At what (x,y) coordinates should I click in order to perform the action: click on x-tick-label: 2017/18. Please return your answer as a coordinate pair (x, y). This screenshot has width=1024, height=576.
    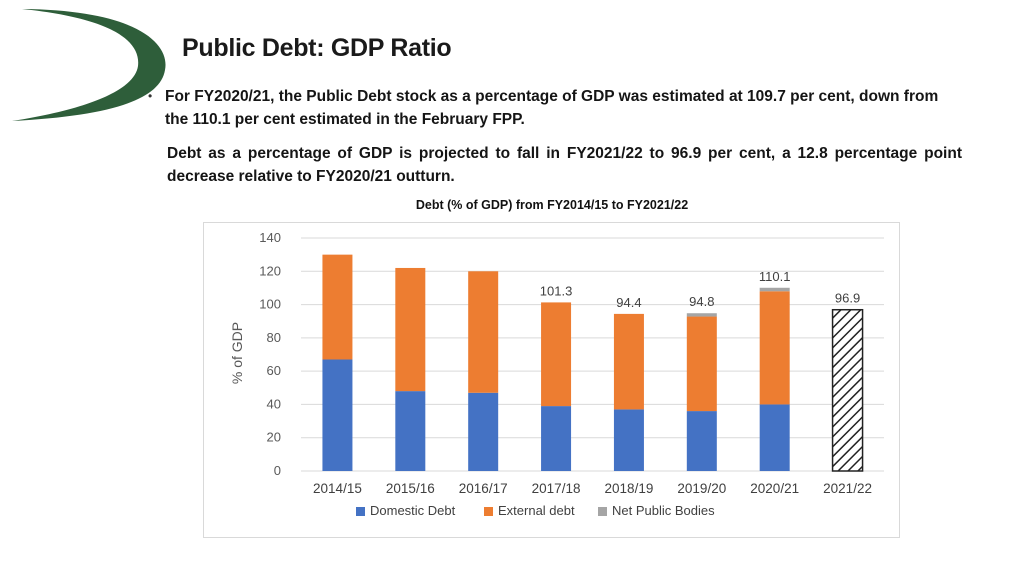
    Looking at the image, I should click on (556, 488).